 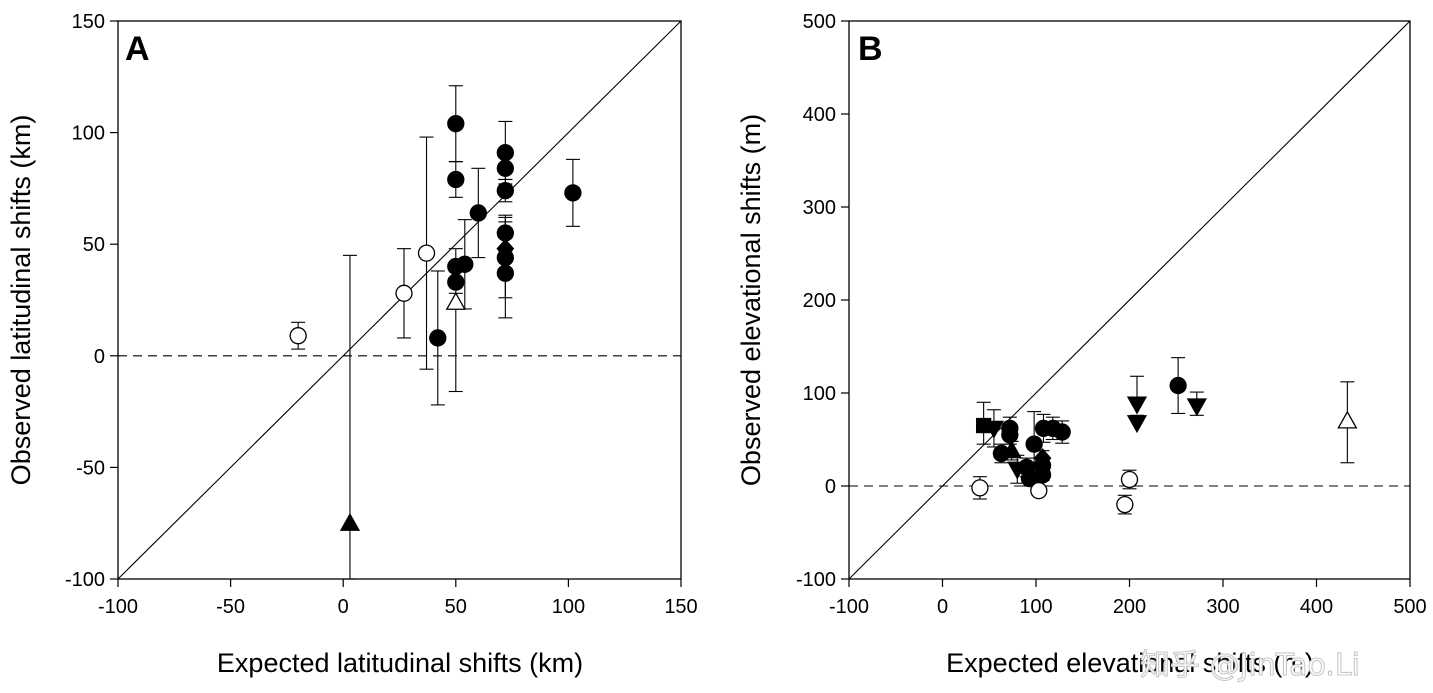 What do you see at coordinates (1129, 607) in the screenshot?
I see `panel-b-x-tick-label: 200` at bounding box center [1129, 607].